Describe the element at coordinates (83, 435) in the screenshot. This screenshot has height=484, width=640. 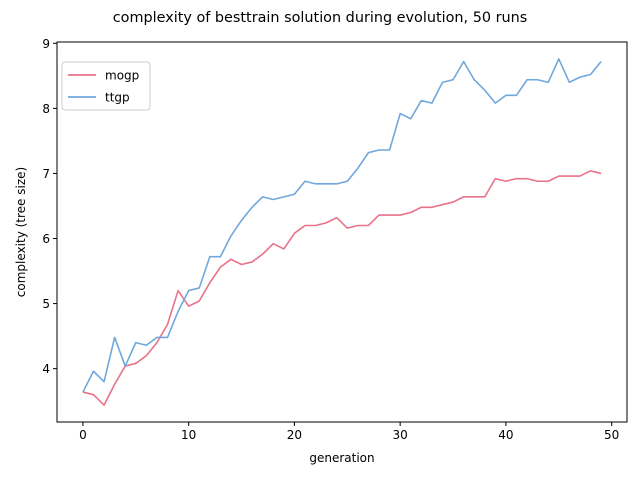
I see `x-tick-label: 0` at that location.